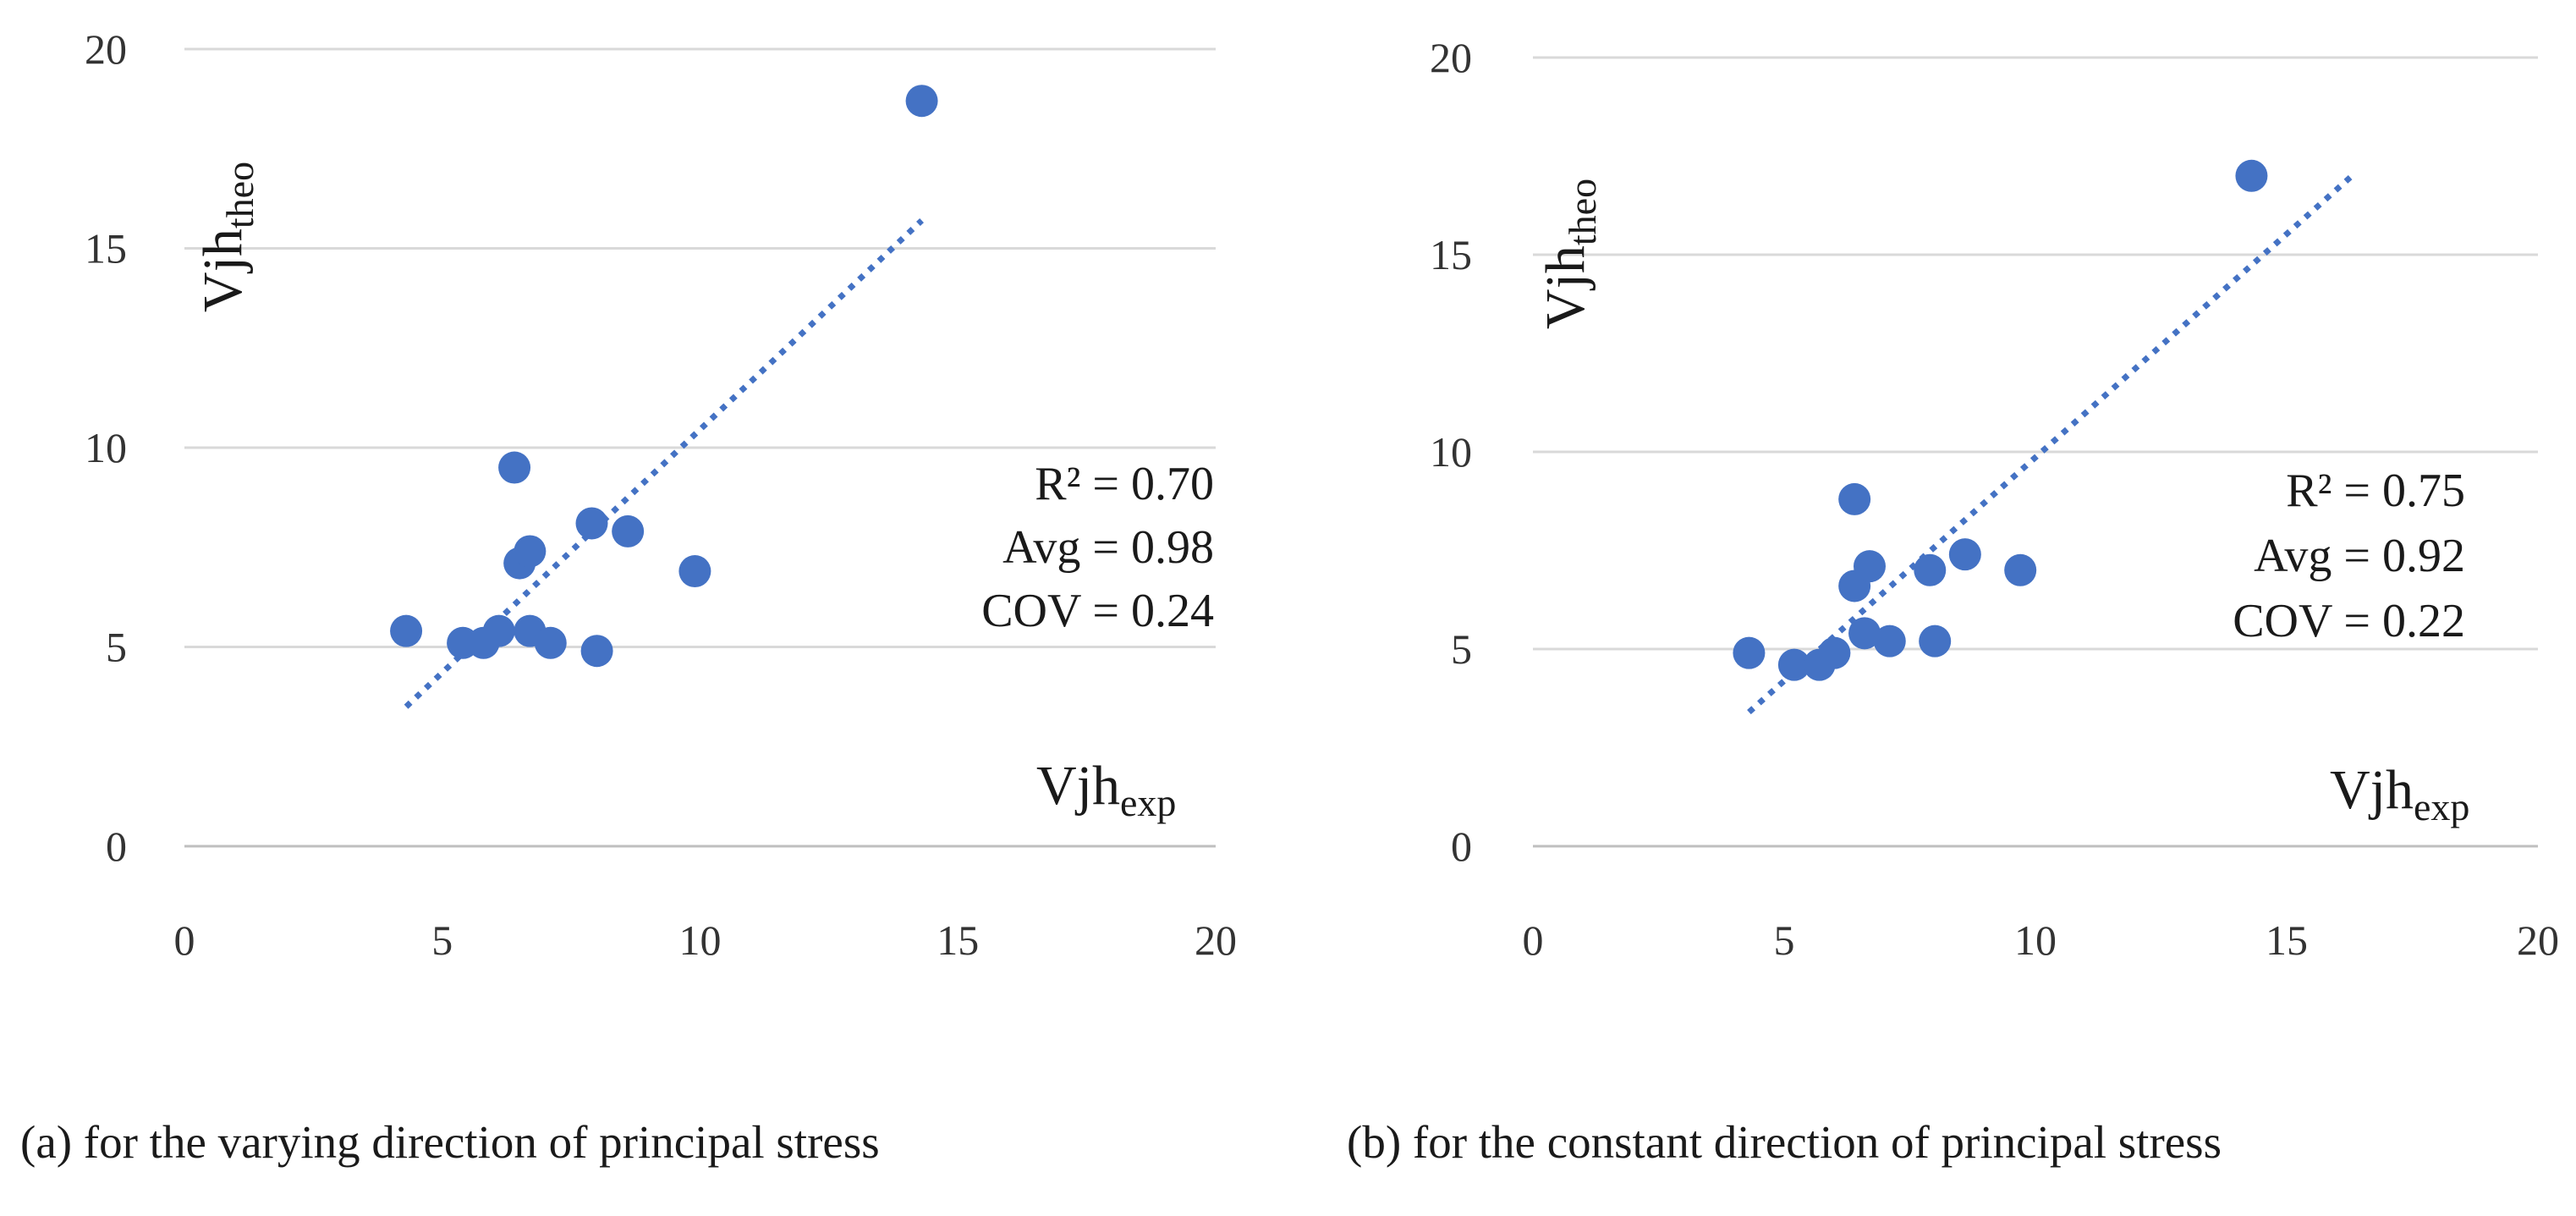  I want to click on x-tick-label-a-1: 5, so click(442, 940).